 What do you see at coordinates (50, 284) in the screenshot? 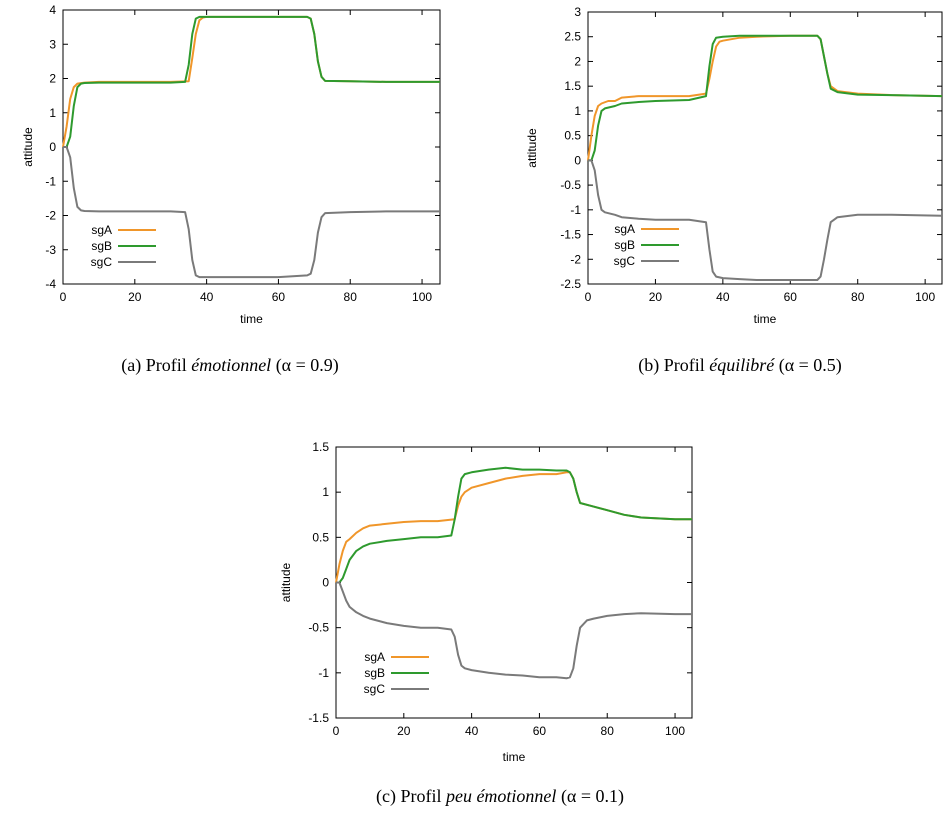
I see `y-tick-label: -4` at bounding box center [50, 284].